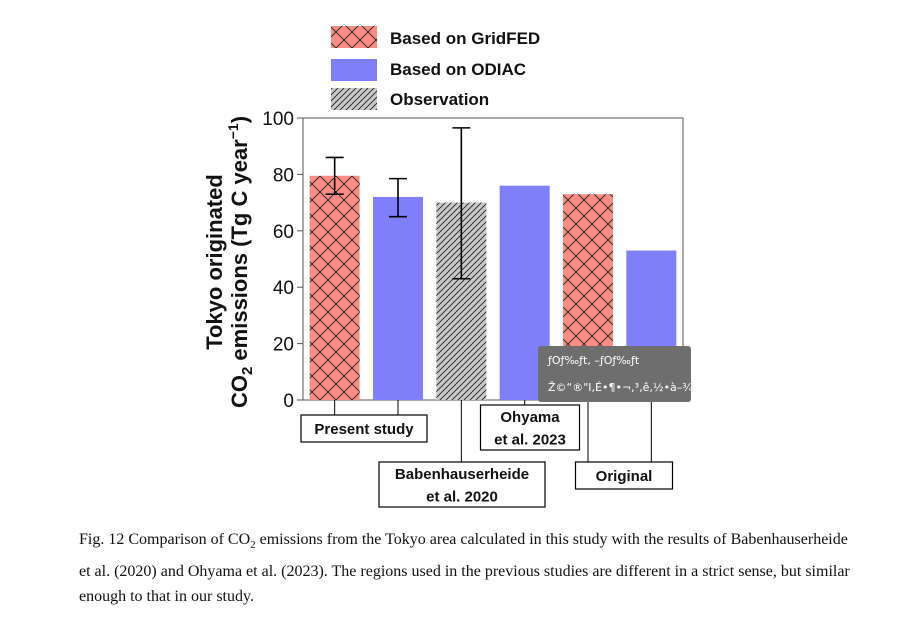 The image size is (900, 619). I want to click on tooltip-box, so click(614, 374).